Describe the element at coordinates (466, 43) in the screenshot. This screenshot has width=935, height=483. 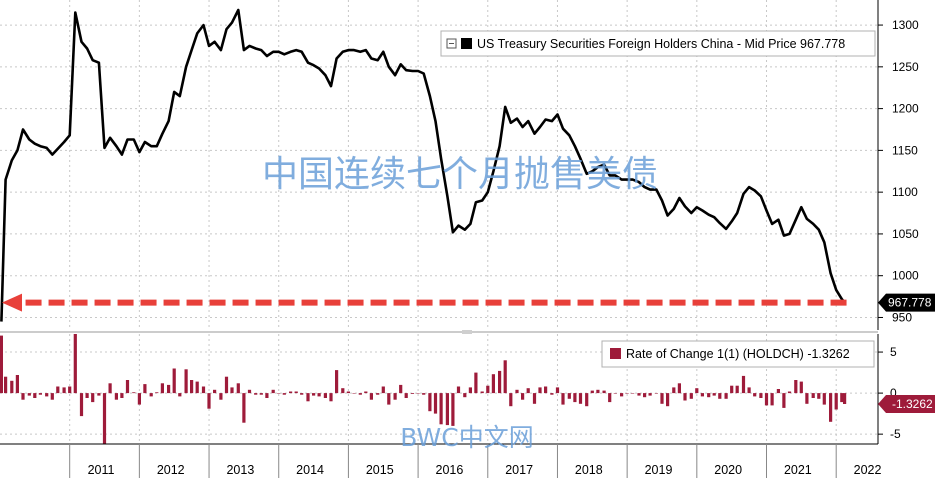
I see `legend-swatch` at that location.